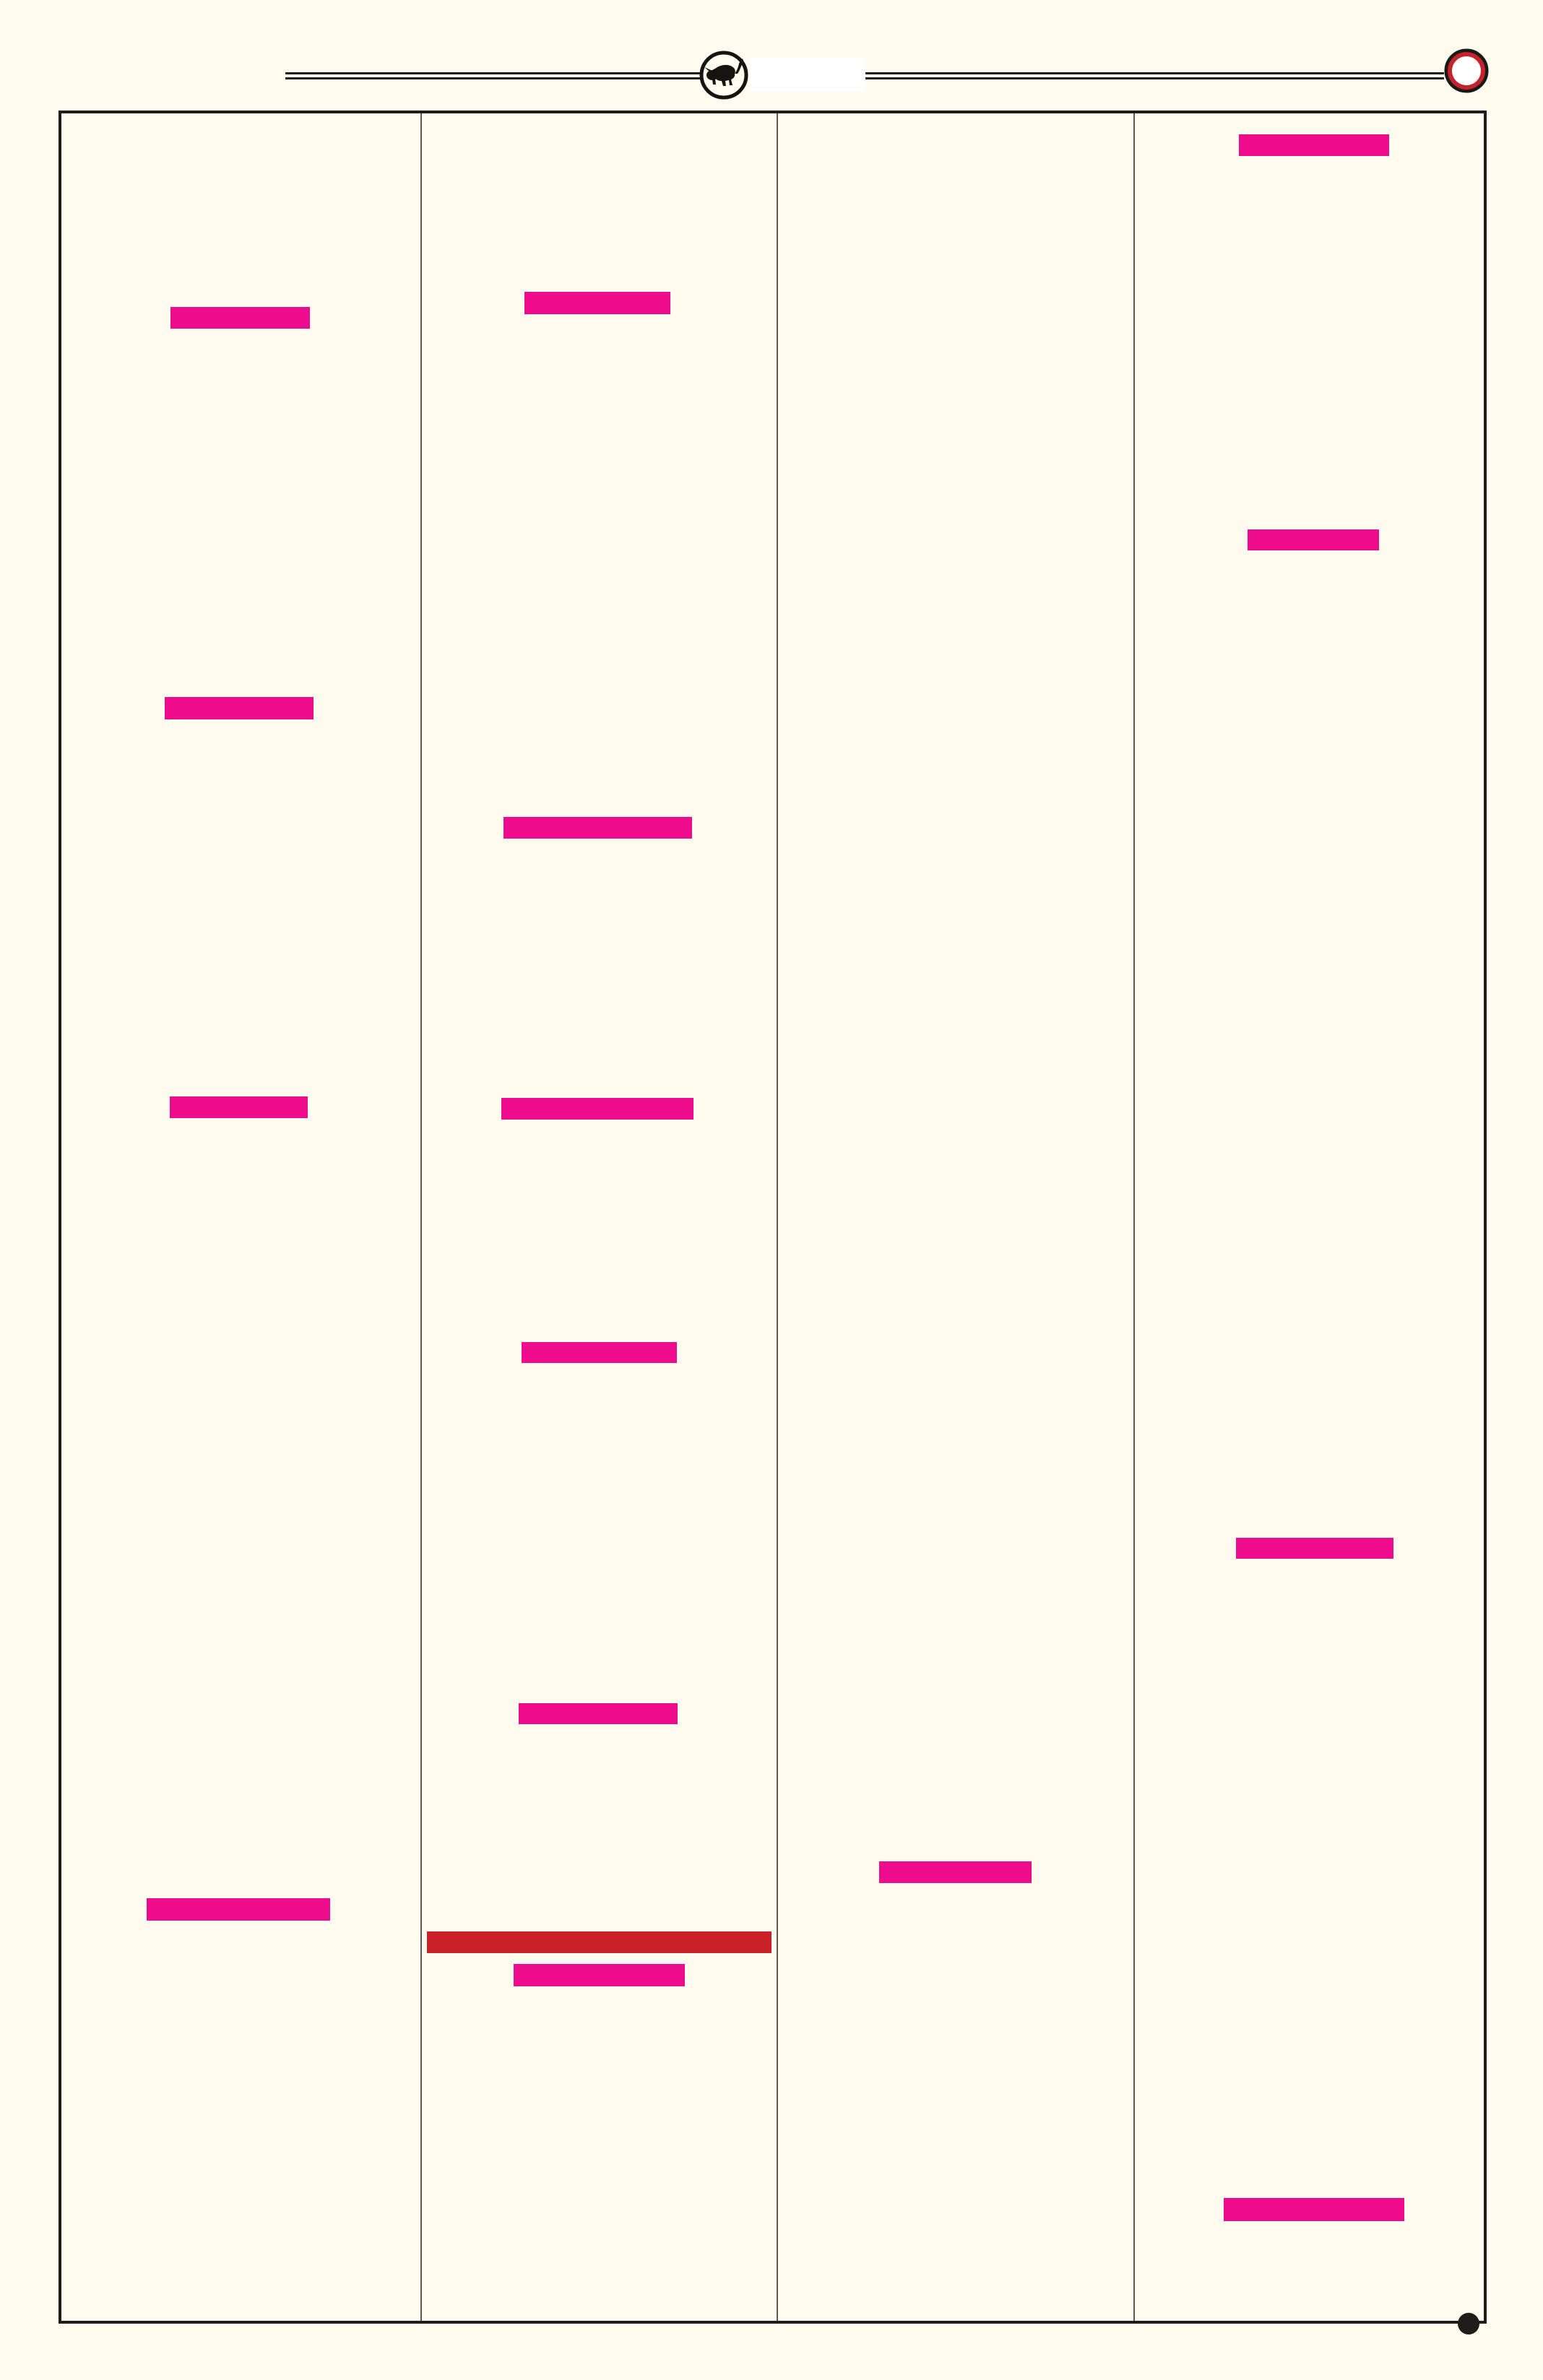 The height and width of the screenshot is (2380, 1543). Describe the element at coordinates (956, 1872) in the screenshot. I see `redaction-bar-c3-b1` at that location.